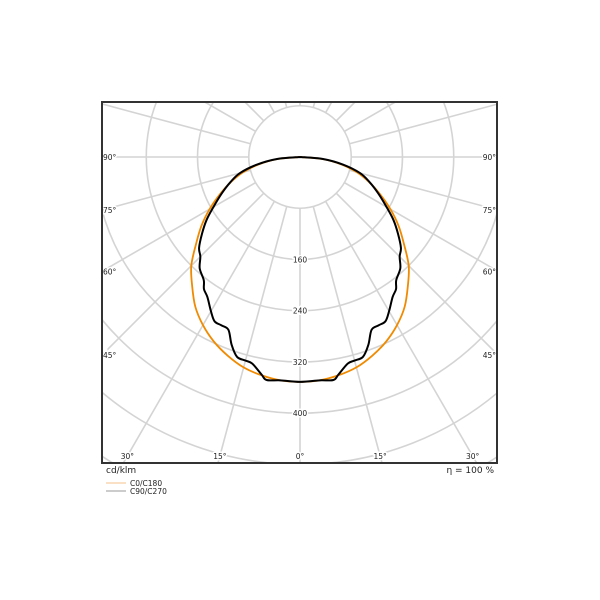 This screenshot has width=600, height=600. I want to click on legend: C0/C180 C90/C270, so click(136, 487).